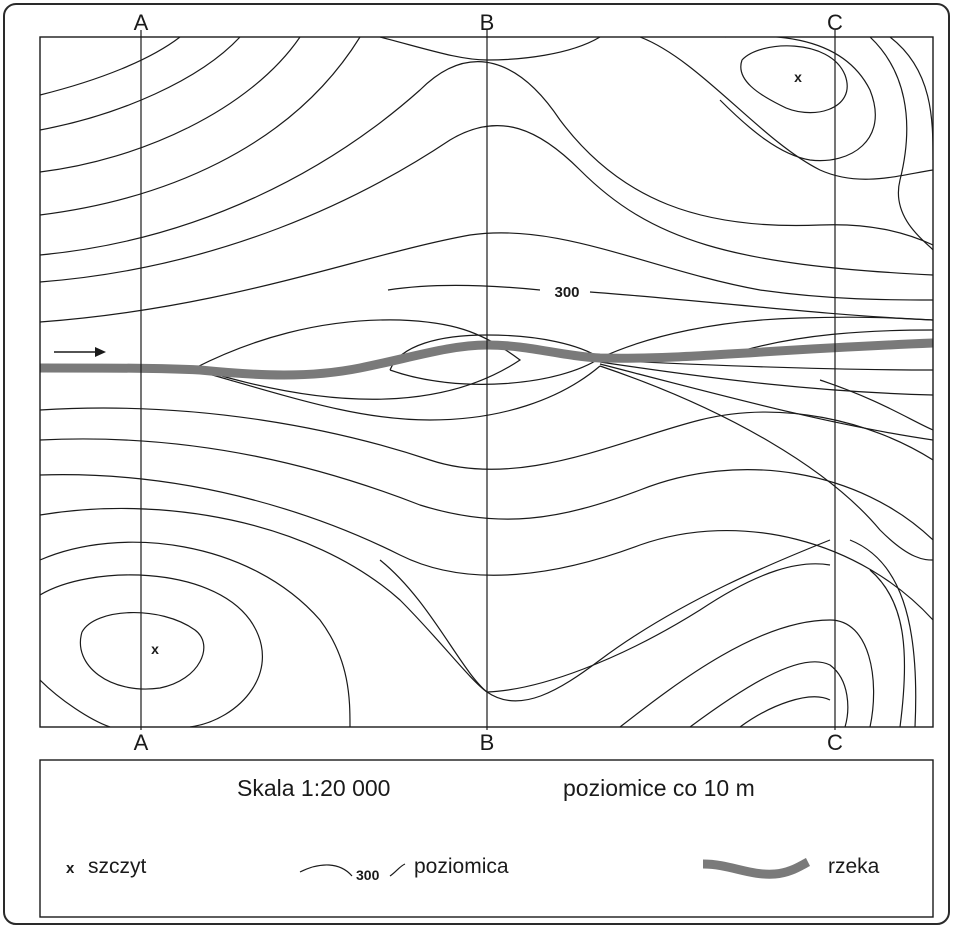  Describe the element at coordinates (155, 649) in the screenshot. I see `peak-marker-bottom-left: x` at that location.